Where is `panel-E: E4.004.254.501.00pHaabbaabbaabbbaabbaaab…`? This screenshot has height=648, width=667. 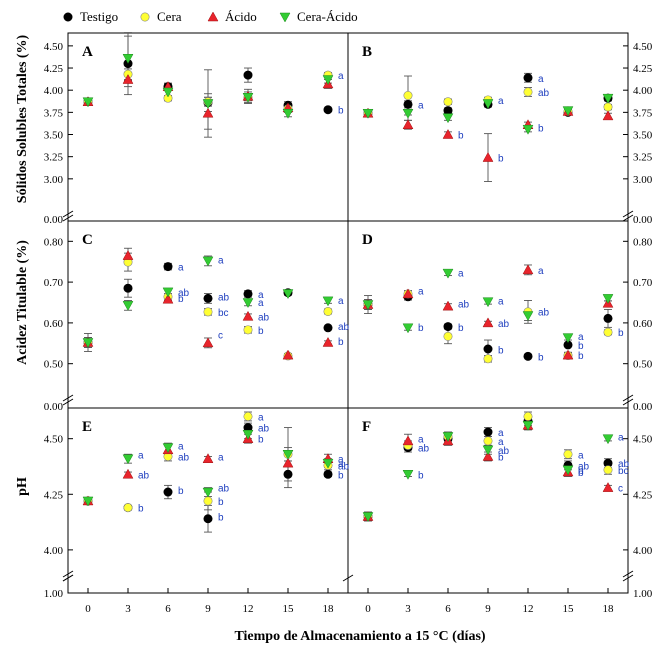
panel-E: E4.004.254.501.00pHaabbaabbaabbbaabbaaab… is located at coordinates (182, 505).